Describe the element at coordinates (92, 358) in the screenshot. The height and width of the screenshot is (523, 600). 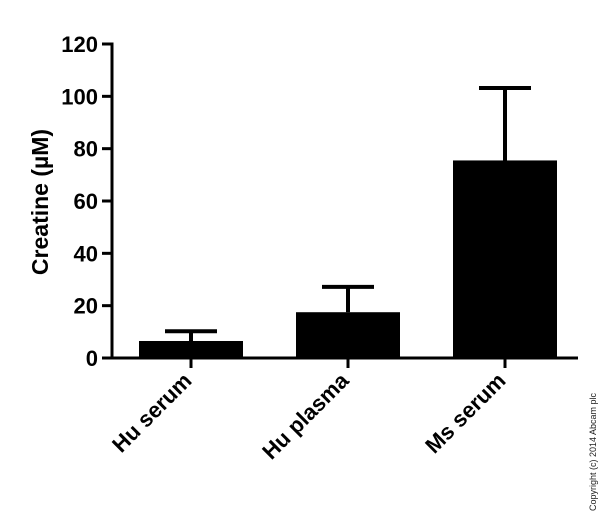
I see `y-tick-label: 0` at that location.